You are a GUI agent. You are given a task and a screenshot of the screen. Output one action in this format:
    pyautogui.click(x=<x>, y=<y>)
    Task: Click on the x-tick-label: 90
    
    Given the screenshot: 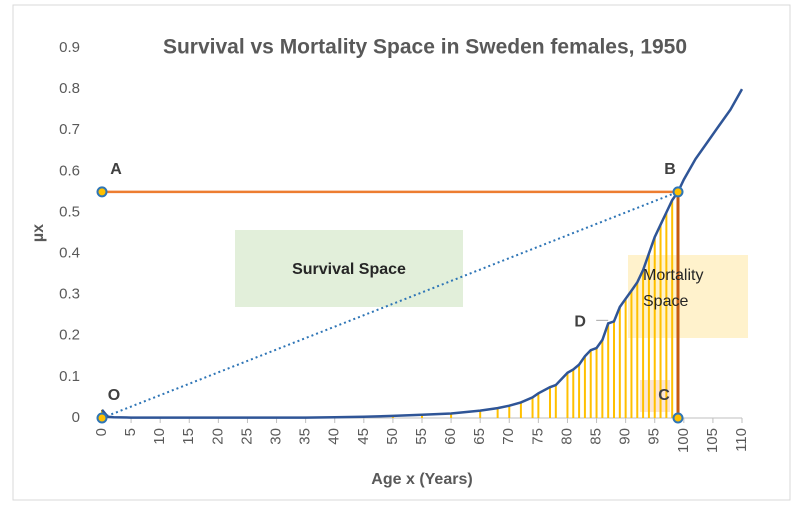 What is the action you would take?
    pyautogui.click(x=625, y=436)
    